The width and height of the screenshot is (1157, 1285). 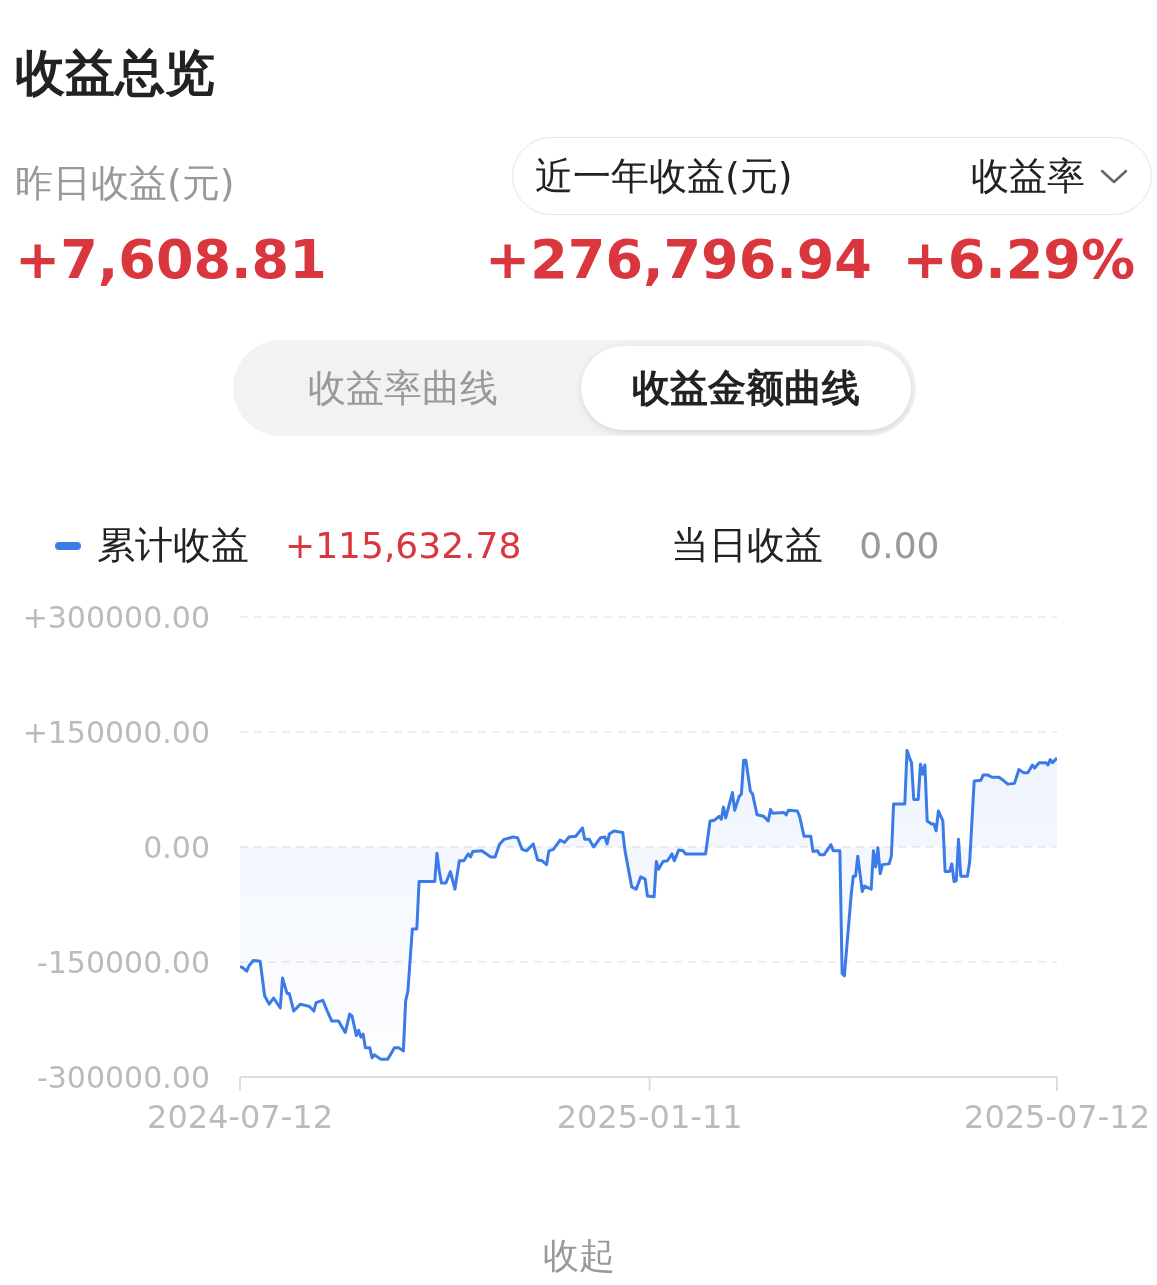 What do you see at coordinates (116, 617) in the screenshot?
I see `y-tick-label: +300000.00` at bounding box center [116, 617].